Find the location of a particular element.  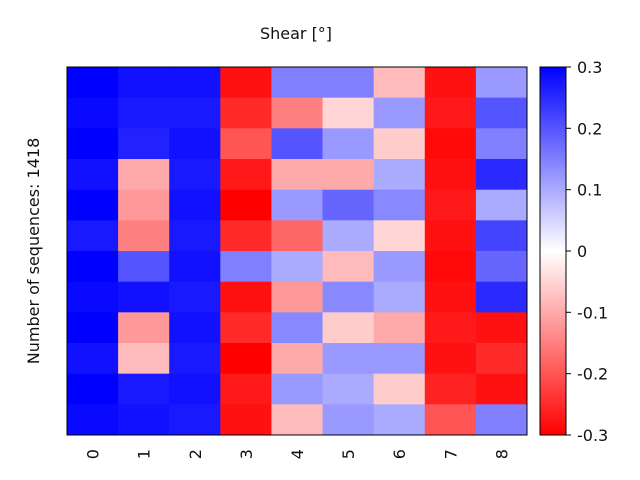

colorbar-tick-label: 0.3 is located at coordinates (589, 67).